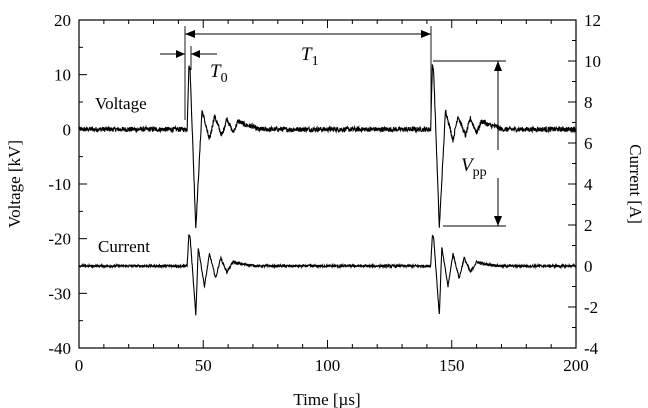 This screenshot has width=648, height=408. I want to click on t1-dimension: T1, so click(308, 73).